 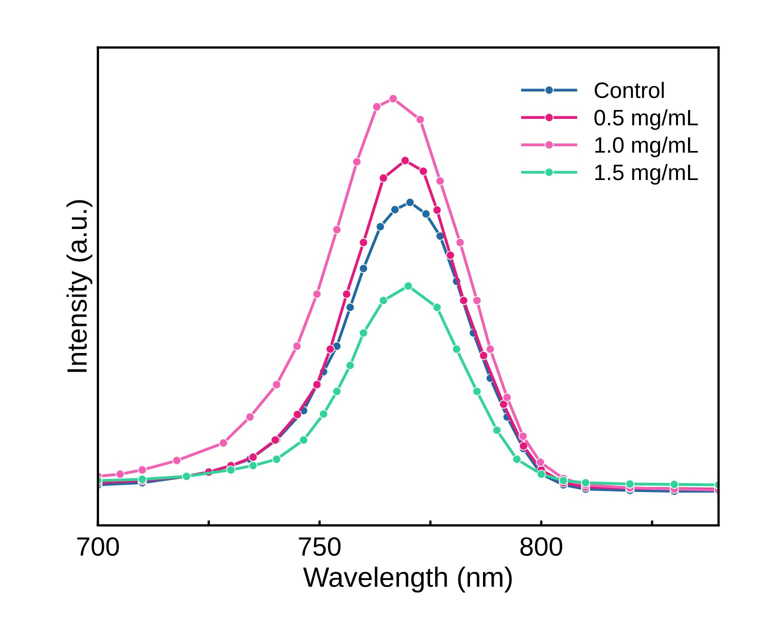 What do you see at coordinates (407, 579) in the screenshot?
I see `x-axis-title: Wavelength (nm)` at bounding box center [407, 579].